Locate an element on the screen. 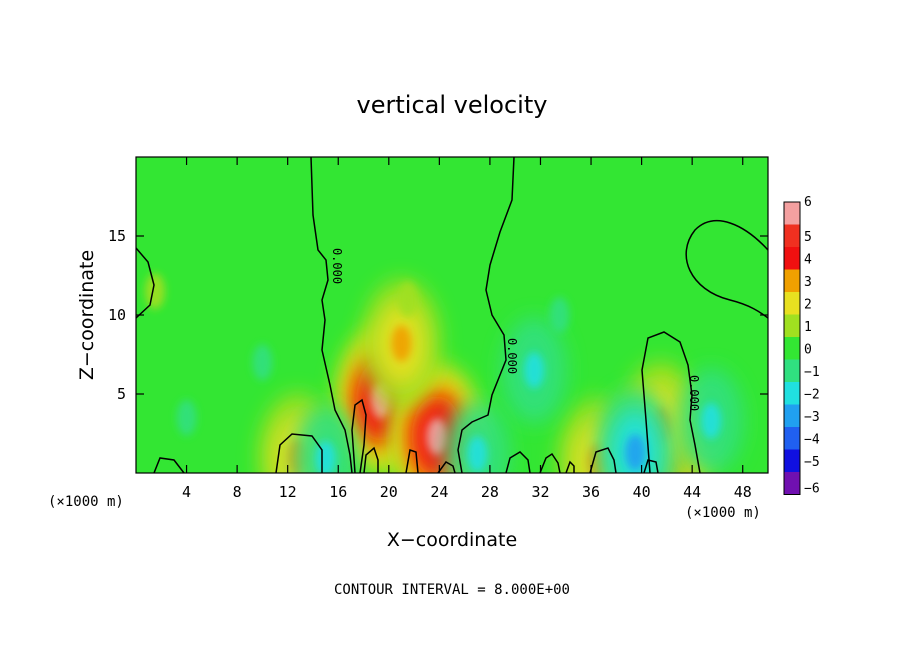  y-axis-label: Z−coordinate is located at coordinates (87, 315).